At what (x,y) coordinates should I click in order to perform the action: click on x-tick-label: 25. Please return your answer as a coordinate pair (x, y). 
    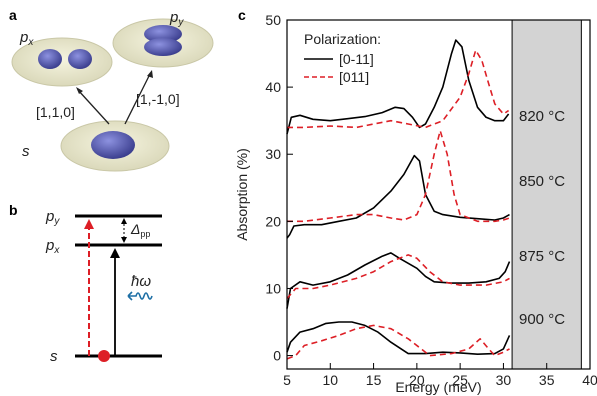
    Looking at the image, I should click on (460, 380).